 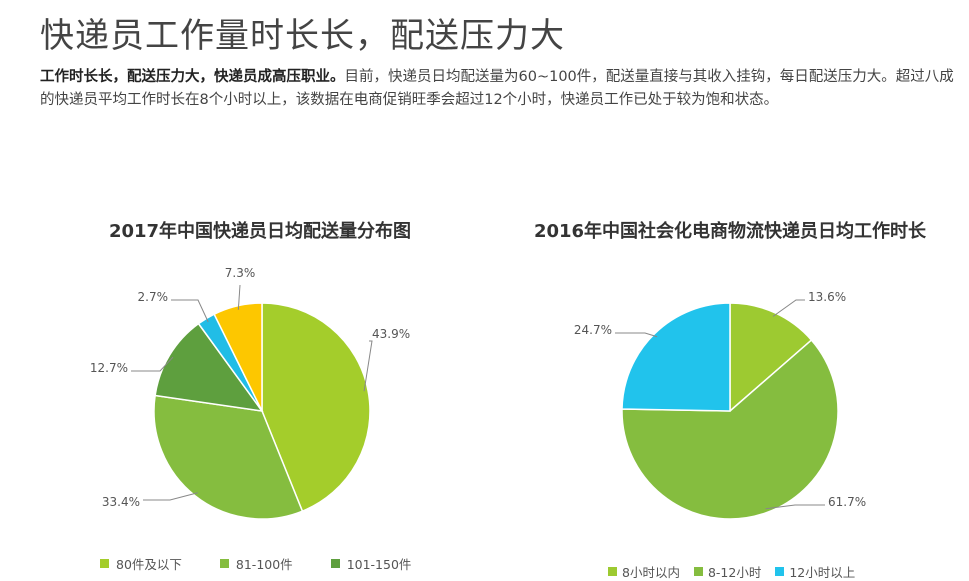 I want to click on legend2-label: 8小时以内, so click(x=651, y=572).